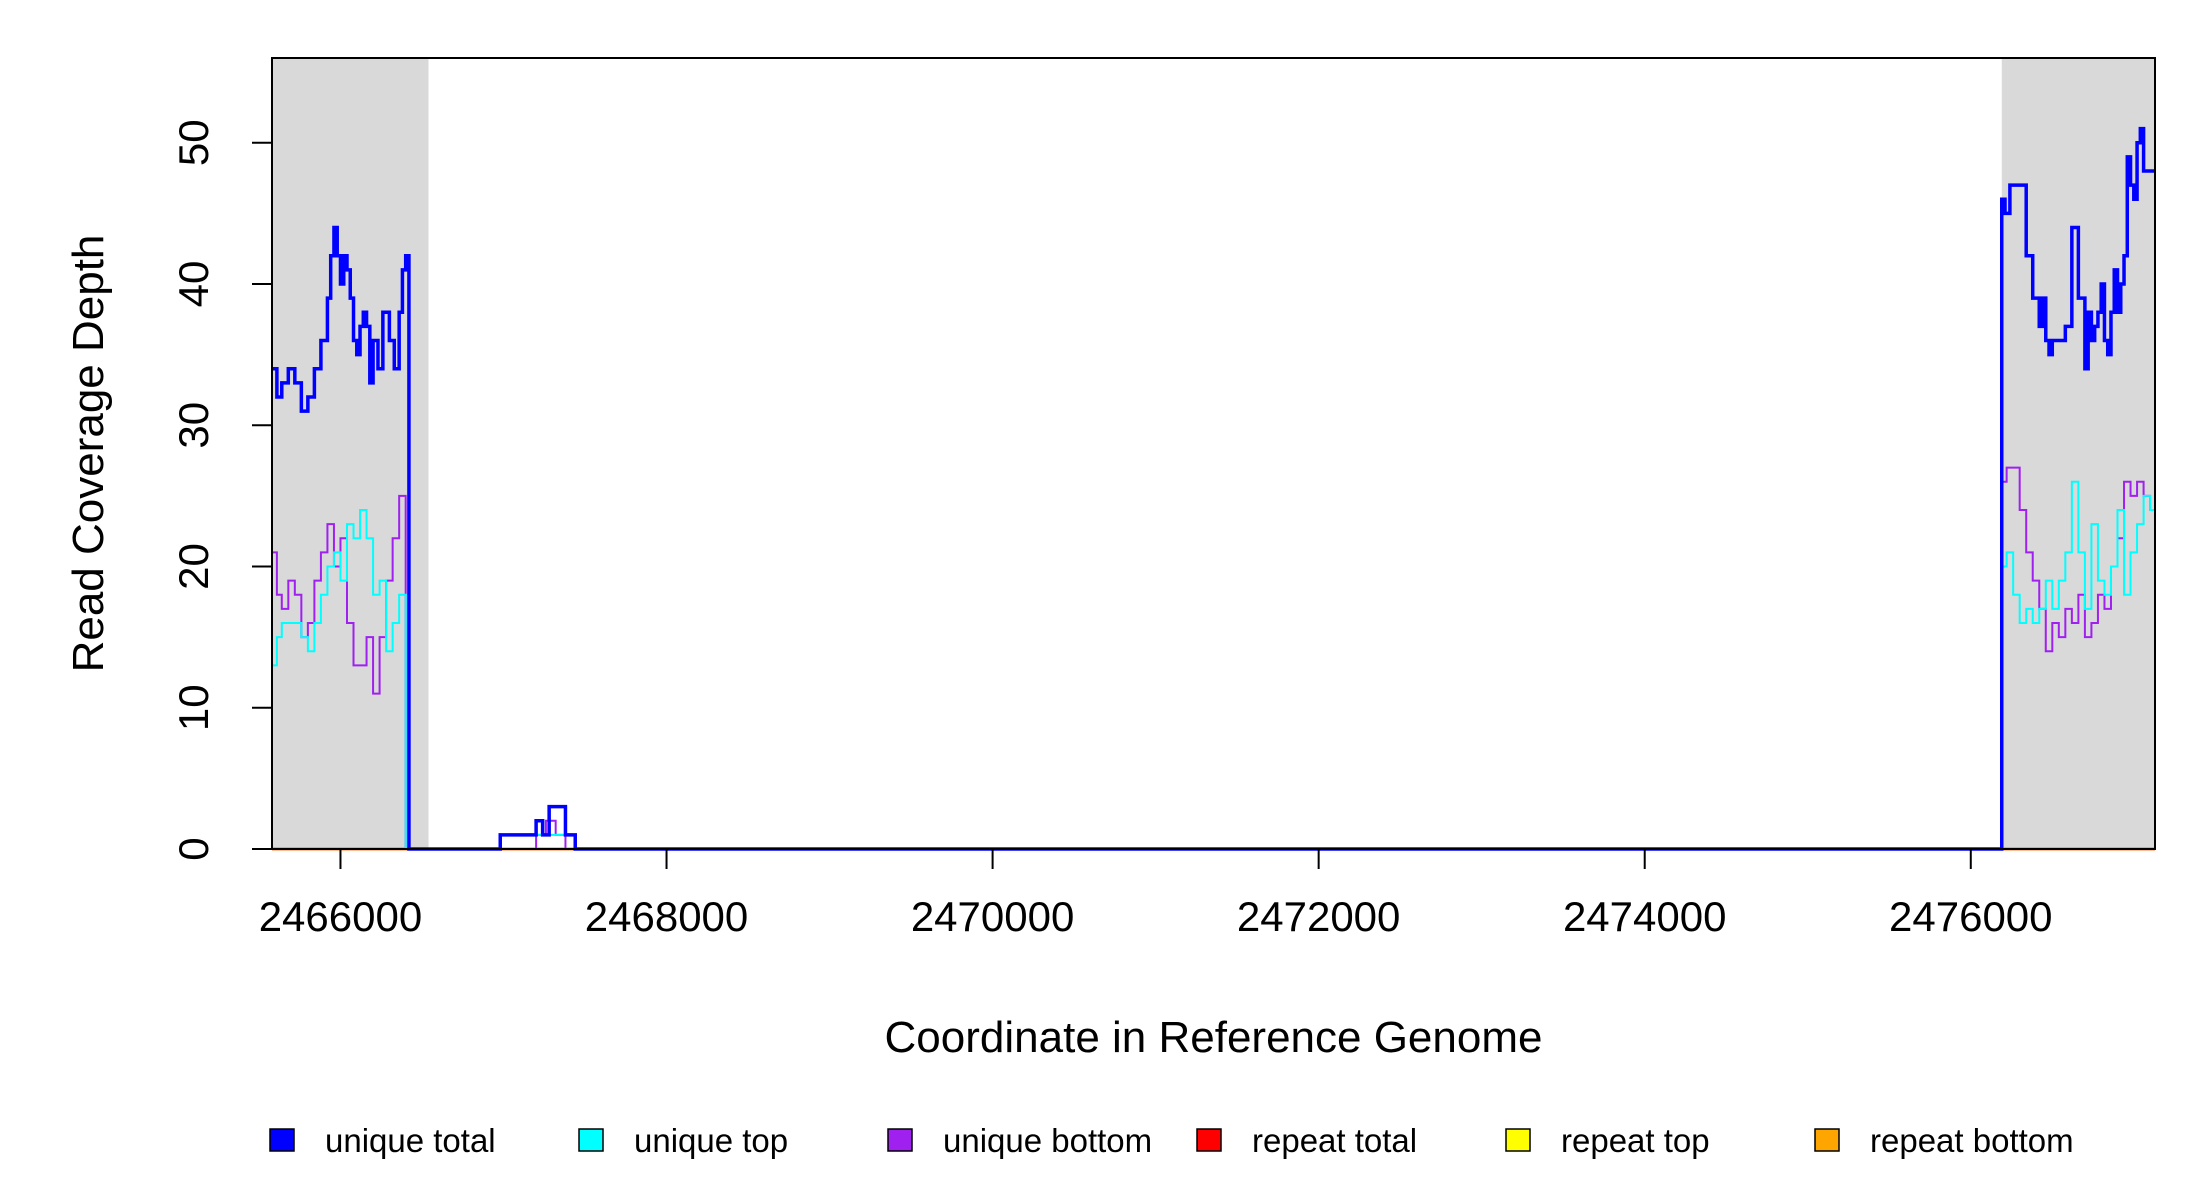 This screenshot has height=1200, width=2200. What do you see at coordinates (1972, 1140) in the screenshot?
I see `legend-label-repeat-bottom: repeat bottom` at bounding box center [1972, 1140].